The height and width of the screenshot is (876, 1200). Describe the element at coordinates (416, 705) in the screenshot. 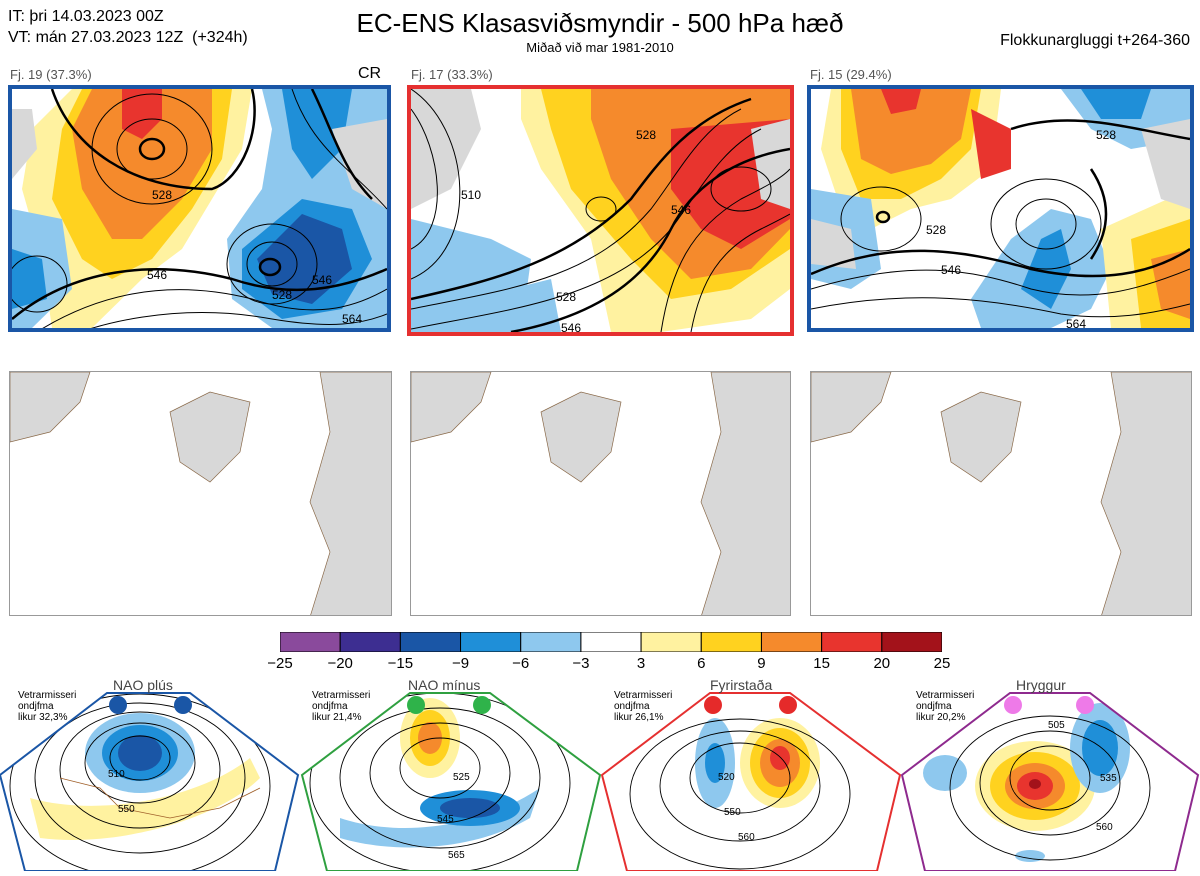

I see `regime-2-dot-a` at that location.